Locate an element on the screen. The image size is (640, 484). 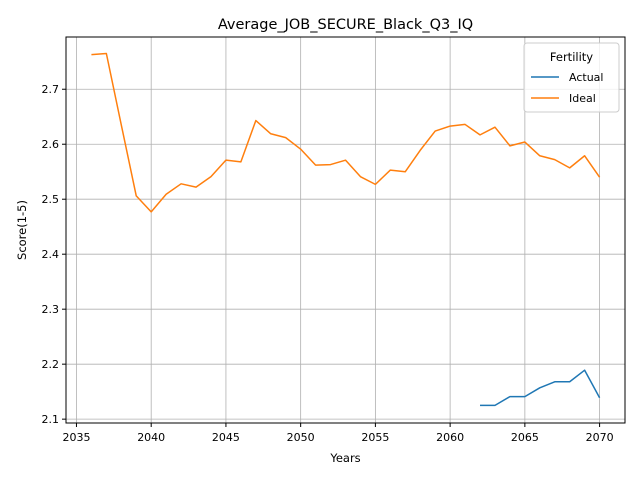
x-tick-label: 2070 is located at coordinates (600, 437).